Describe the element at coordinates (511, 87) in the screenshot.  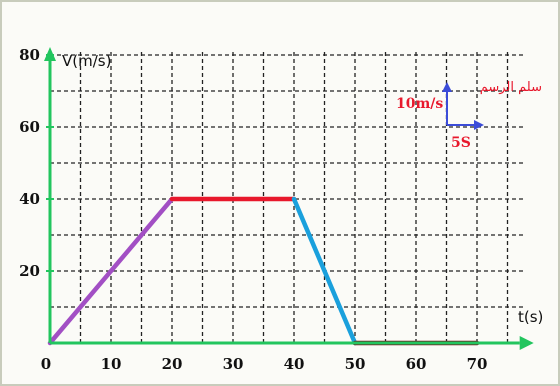
I see `scale-title: سلم الرسم` at that location.